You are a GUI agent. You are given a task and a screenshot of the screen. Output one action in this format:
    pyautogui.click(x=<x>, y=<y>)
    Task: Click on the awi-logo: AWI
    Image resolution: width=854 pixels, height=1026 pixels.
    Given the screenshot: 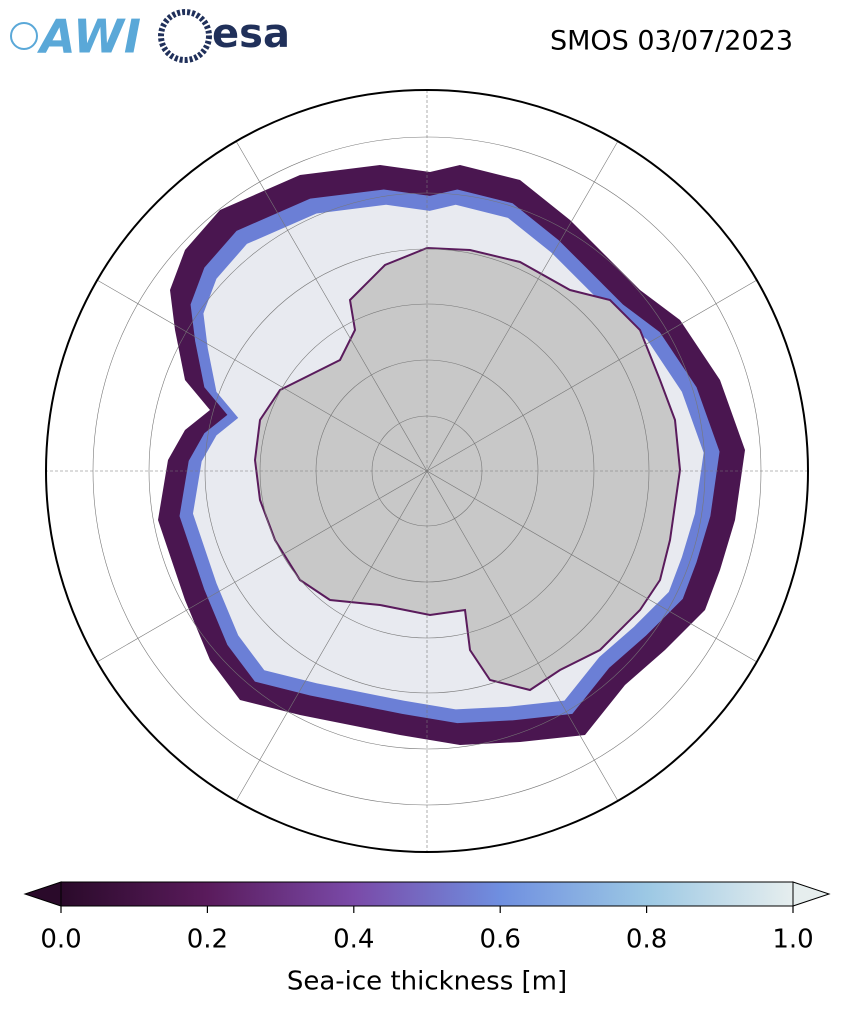 What is the action you would take?
    pyautogui.click(x=75, y=37)
    